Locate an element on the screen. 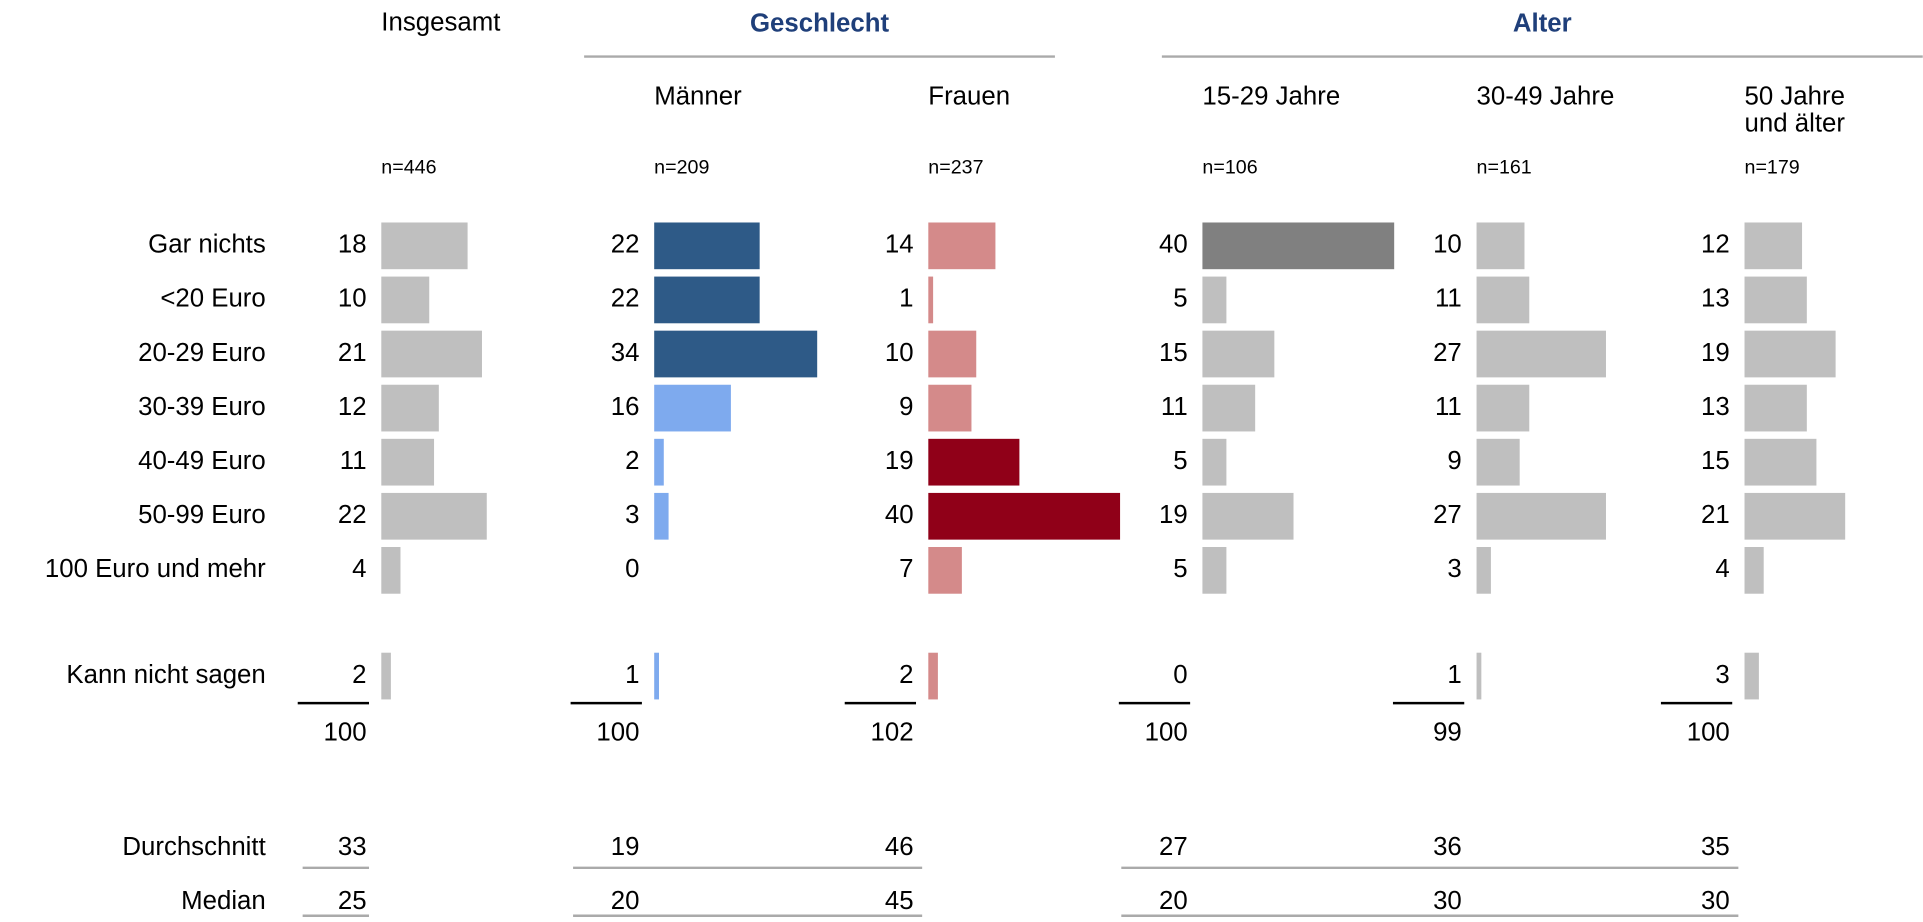 The height and width of the screenshot is (922, 1923). mean-label: 36 is located at coordinates (1447, 847).